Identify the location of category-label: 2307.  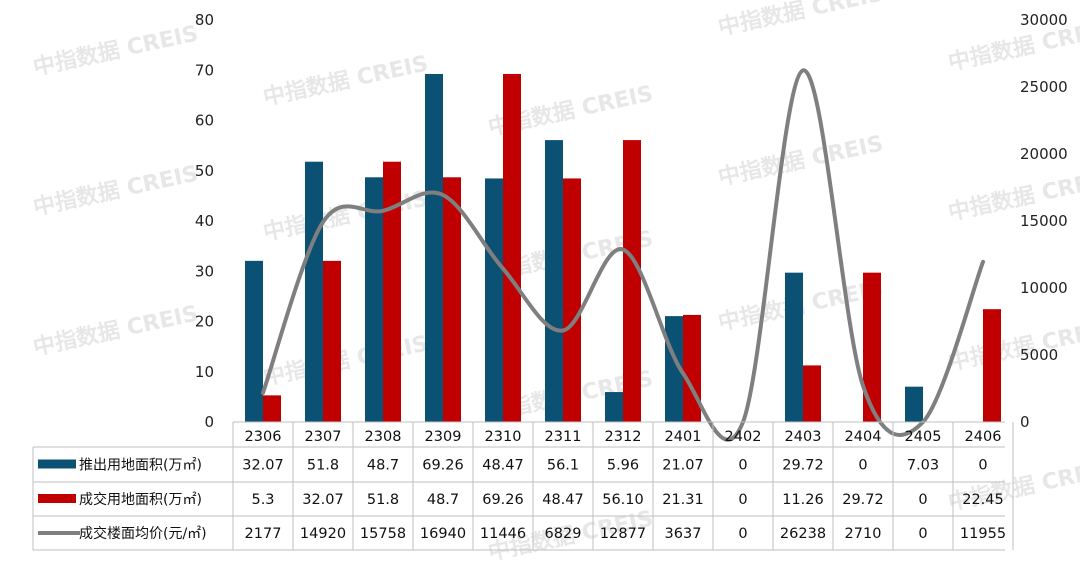
(323, 437).